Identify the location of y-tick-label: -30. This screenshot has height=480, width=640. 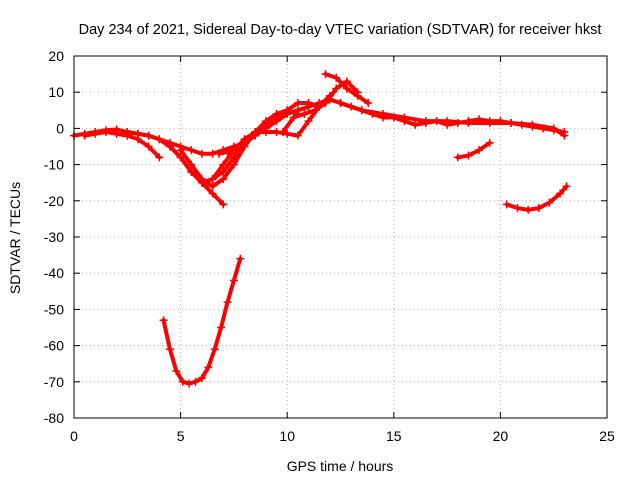
(54, 237).